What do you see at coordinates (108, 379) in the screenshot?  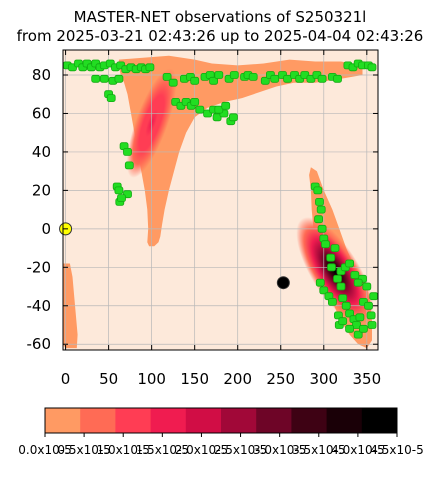 I see `x-tick-label: 50` at bounding box center [108, 379].